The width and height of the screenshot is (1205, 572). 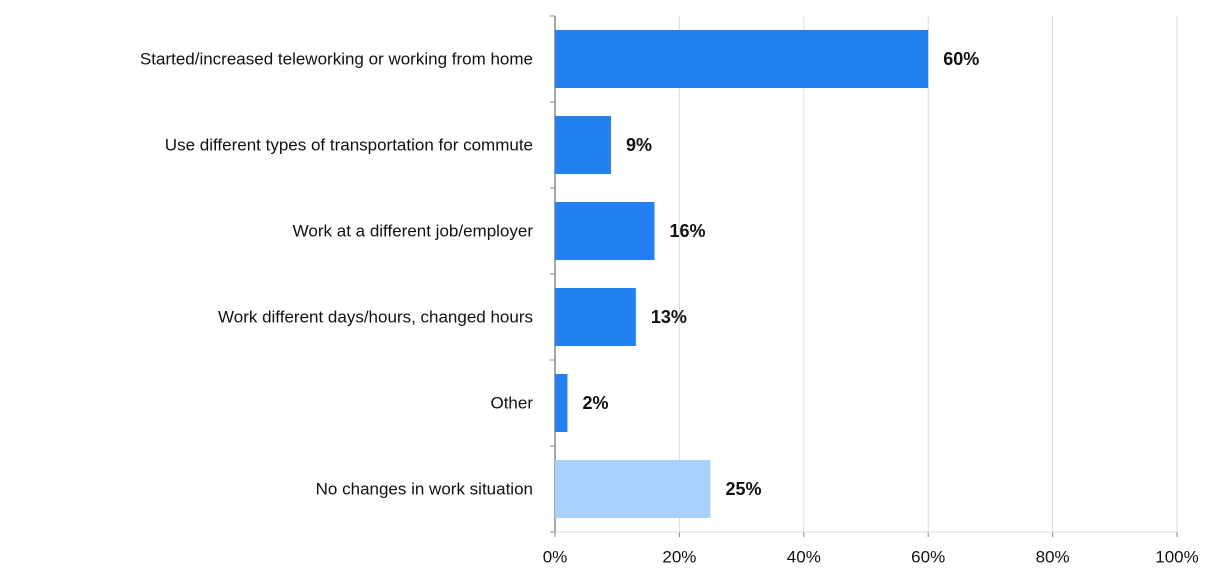 What do you see at coordinates (375, 316) in the screenshot?
I see `y-tick-label: Work different days/hours, changed hours` at bounding box center [375, 316].